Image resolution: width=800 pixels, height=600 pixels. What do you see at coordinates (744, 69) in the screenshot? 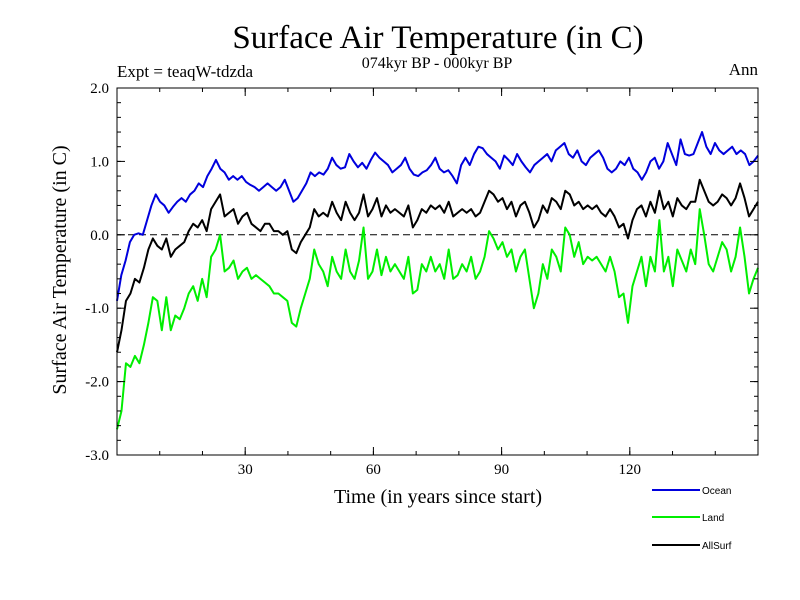
I see `period-label: Ann` at bounding box center [744, 69].